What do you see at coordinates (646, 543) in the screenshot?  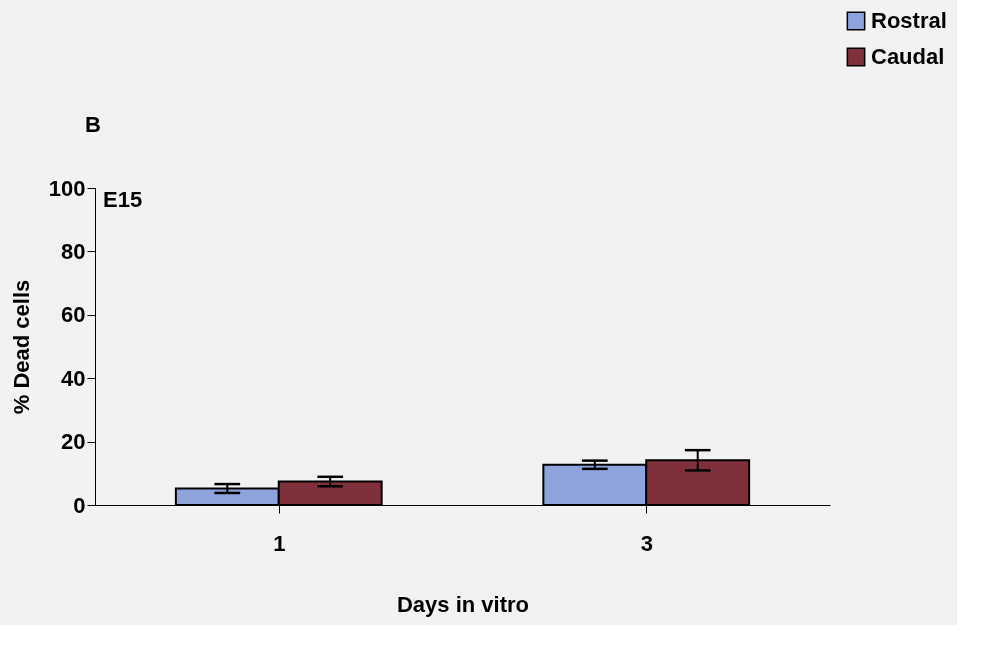 I see `x-tick-label: 3` at bounding box center [646, 543].